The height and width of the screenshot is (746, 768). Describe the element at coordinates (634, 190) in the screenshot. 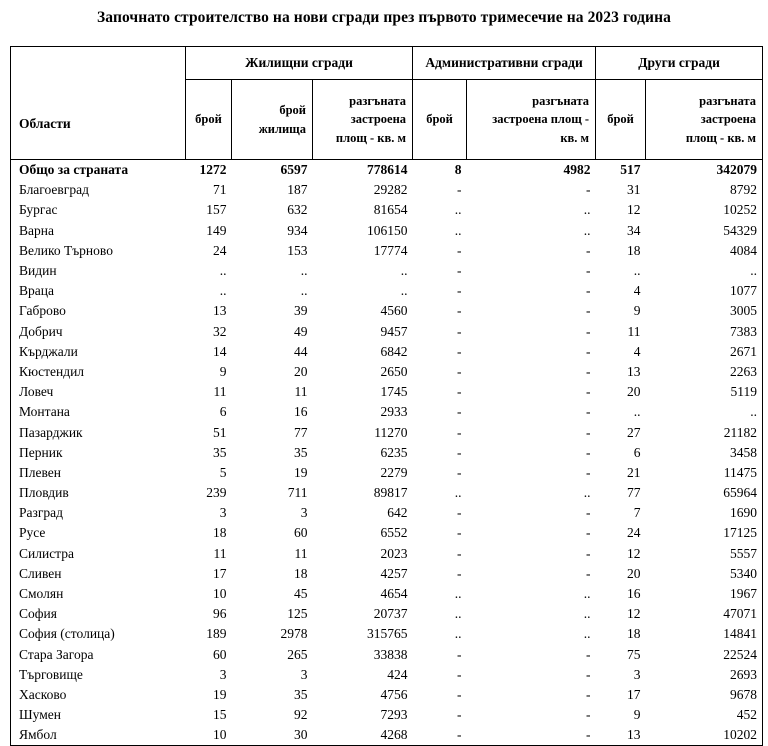

I see `value-cell: 31` at that location.